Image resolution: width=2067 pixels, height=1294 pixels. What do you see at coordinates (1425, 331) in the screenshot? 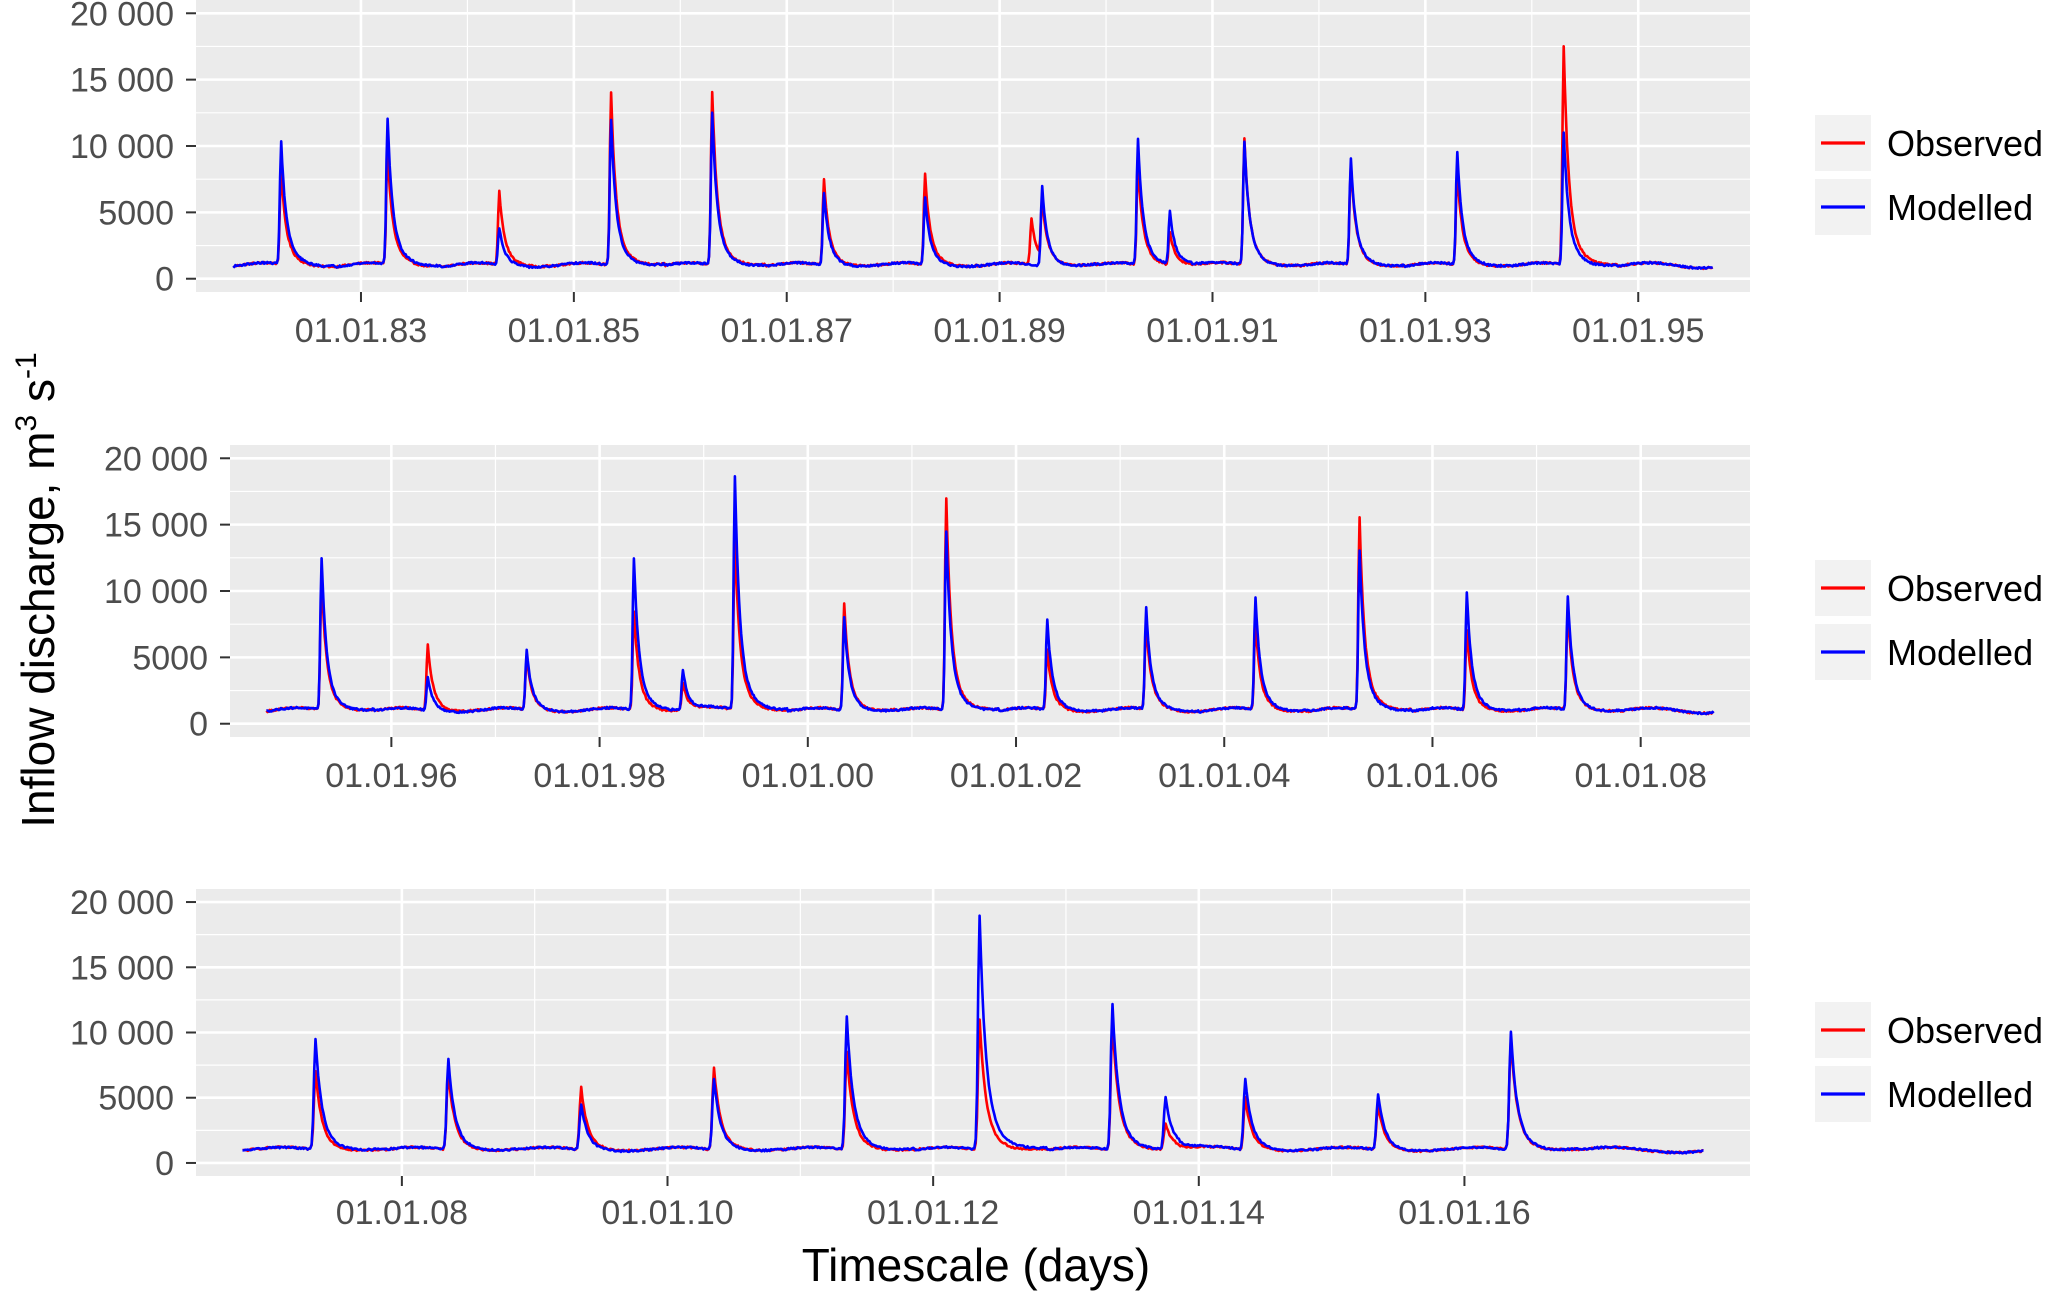
I see `x-tick-label: 01.01.93` at bounding box center [1425, 331].